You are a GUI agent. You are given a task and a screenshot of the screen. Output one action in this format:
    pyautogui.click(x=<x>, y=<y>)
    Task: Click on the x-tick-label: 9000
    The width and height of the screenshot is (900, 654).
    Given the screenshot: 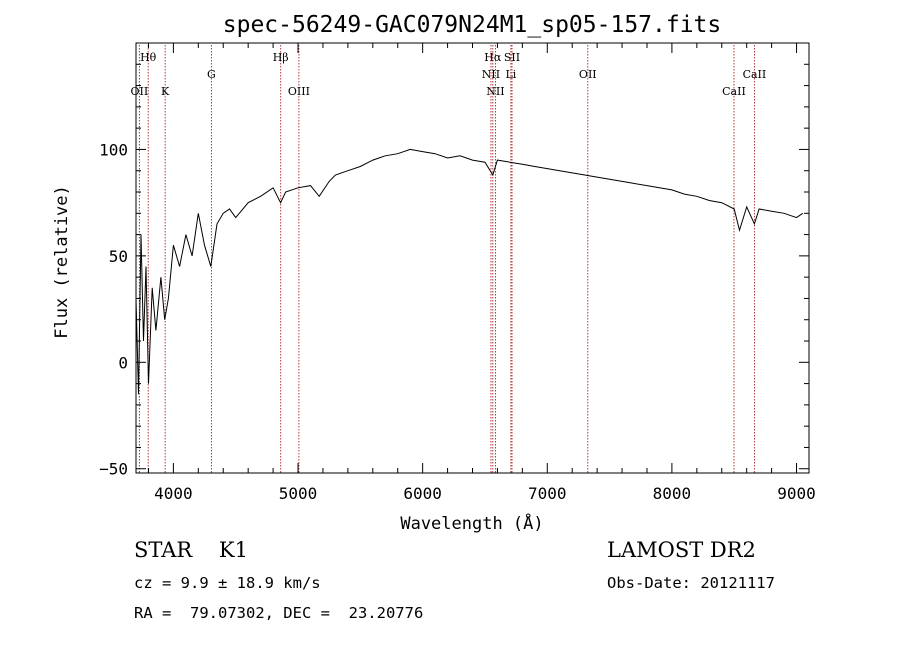 What is the action you would take?
    pyautogui.click(x=796, y=493)
    